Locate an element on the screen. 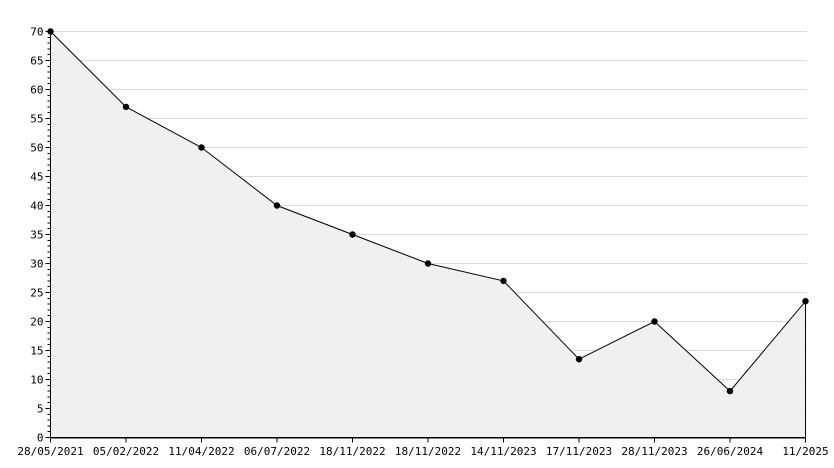 Image resolution: width=834 pixels, height=468 pixels. y-tick-label: 20 is located at coordinates (36, 322).